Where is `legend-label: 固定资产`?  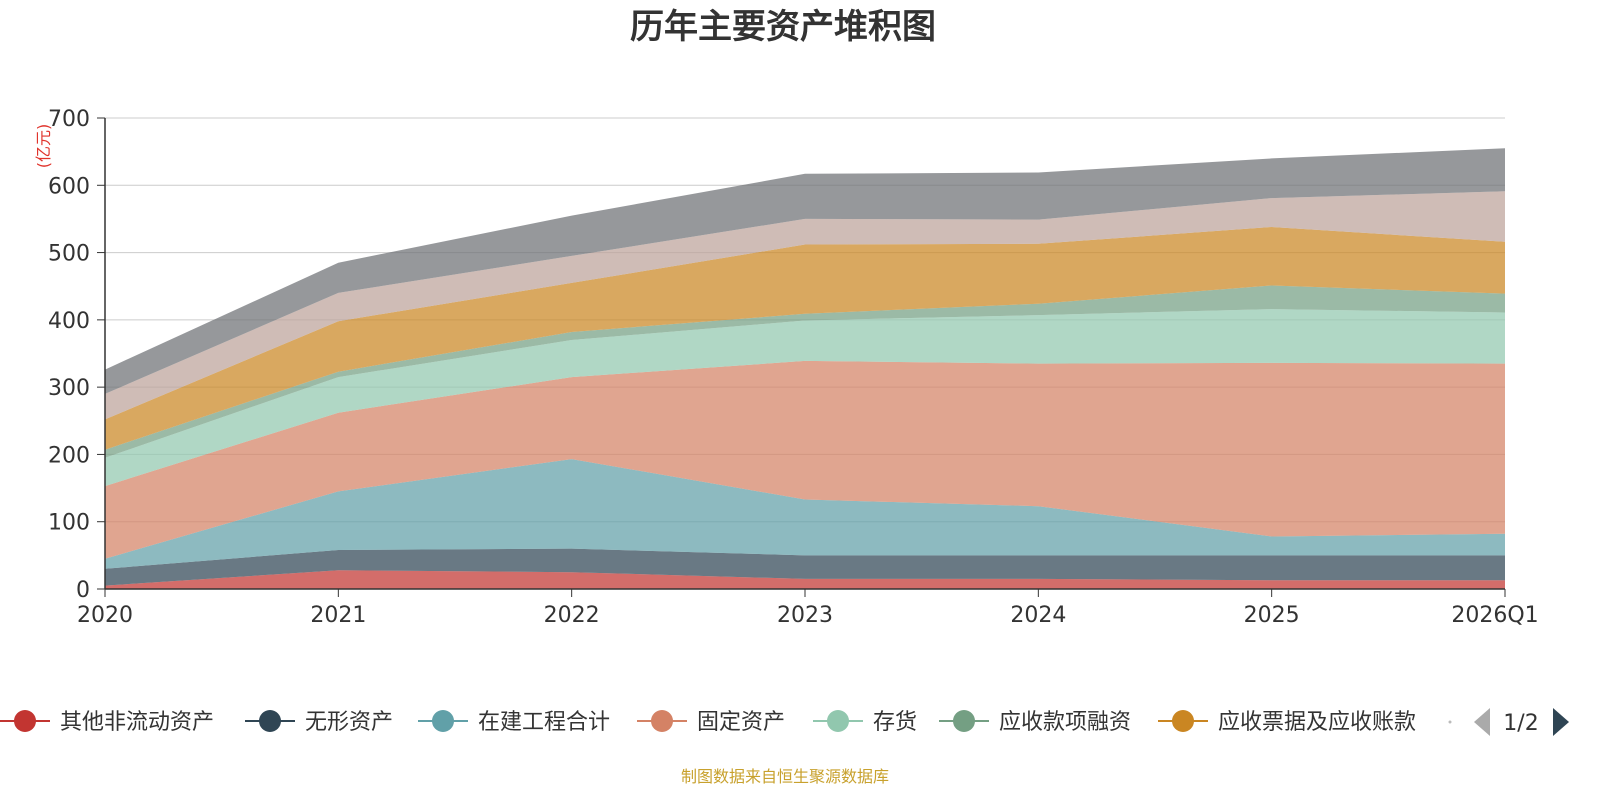 legend-label: 固定资产 is located at coordinates (741, 722).